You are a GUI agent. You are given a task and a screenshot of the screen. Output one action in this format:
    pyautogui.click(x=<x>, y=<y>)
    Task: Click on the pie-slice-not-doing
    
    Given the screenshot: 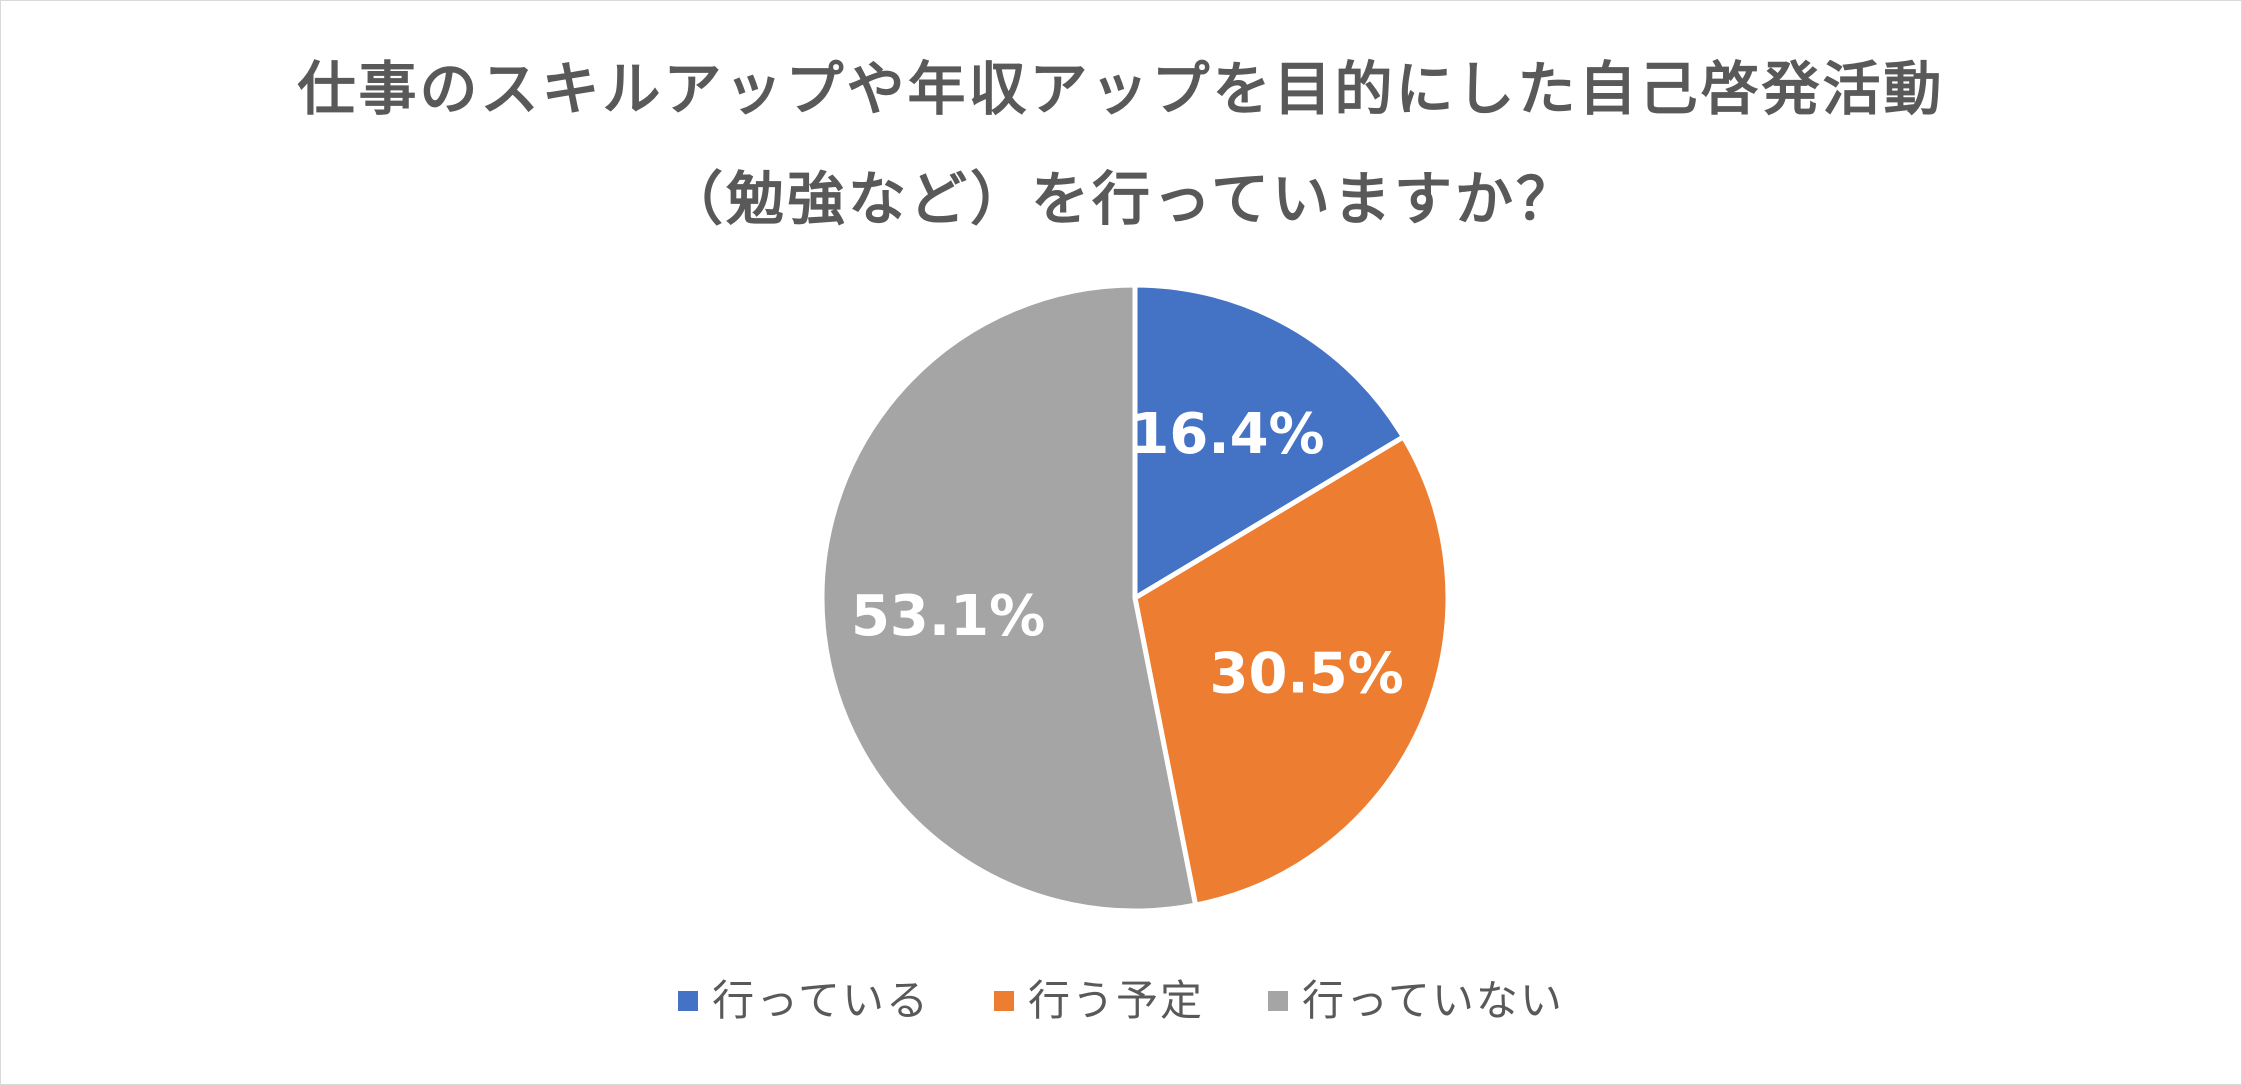 What is the action you would take?
    pyautogui.click(x=1009, y=598)
    